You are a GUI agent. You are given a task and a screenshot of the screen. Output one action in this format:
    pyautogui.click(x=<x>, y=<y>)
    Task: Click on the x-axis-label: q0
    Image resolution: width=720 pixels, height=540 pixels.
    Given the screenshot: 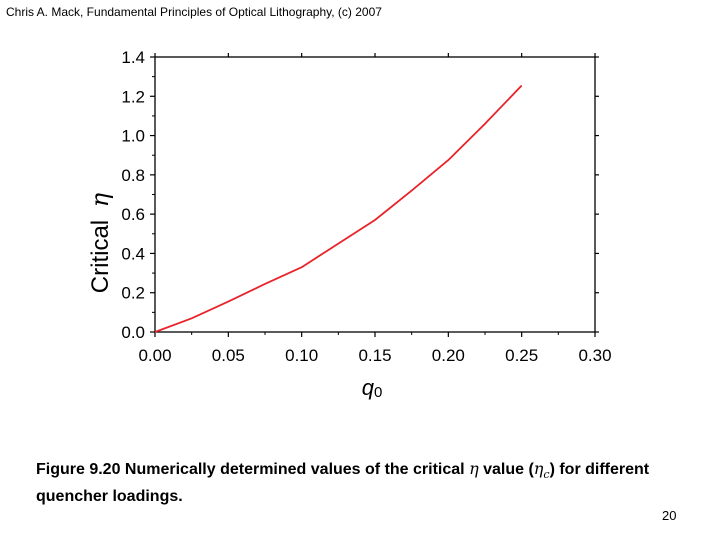 What is the action you would take?
    pyautogui.click(x=372, y=388)
    